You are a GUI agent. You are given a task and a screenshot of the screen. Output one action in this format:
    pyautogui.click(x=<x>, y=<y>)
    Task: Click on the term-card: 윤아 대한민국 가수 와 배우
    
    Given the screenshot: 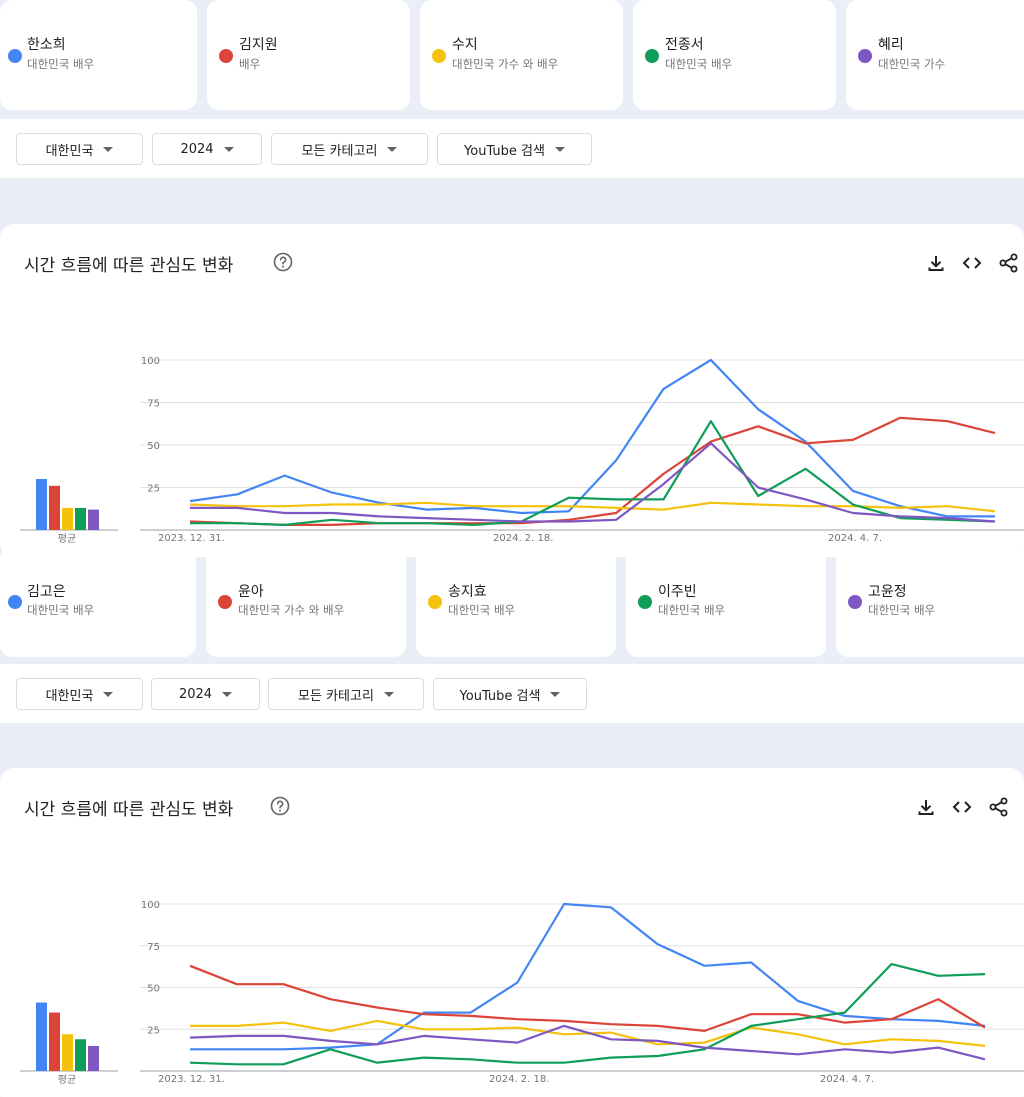 What is the action you would take?
    pyautogui.click(x=306, y=602)
    